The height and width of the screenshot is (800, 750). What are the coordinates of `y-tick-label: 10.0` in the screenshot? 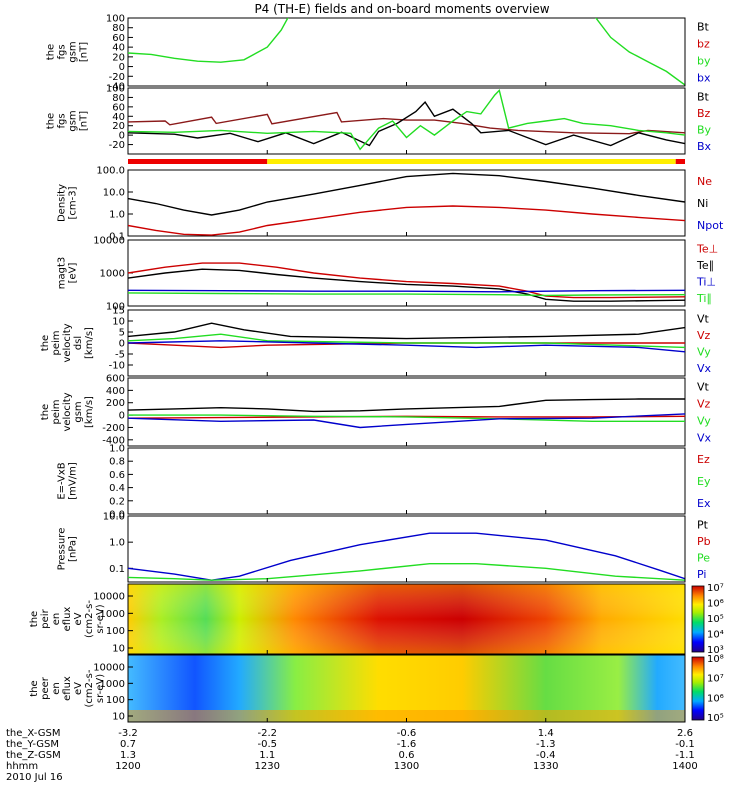 It's located at (114, 517).